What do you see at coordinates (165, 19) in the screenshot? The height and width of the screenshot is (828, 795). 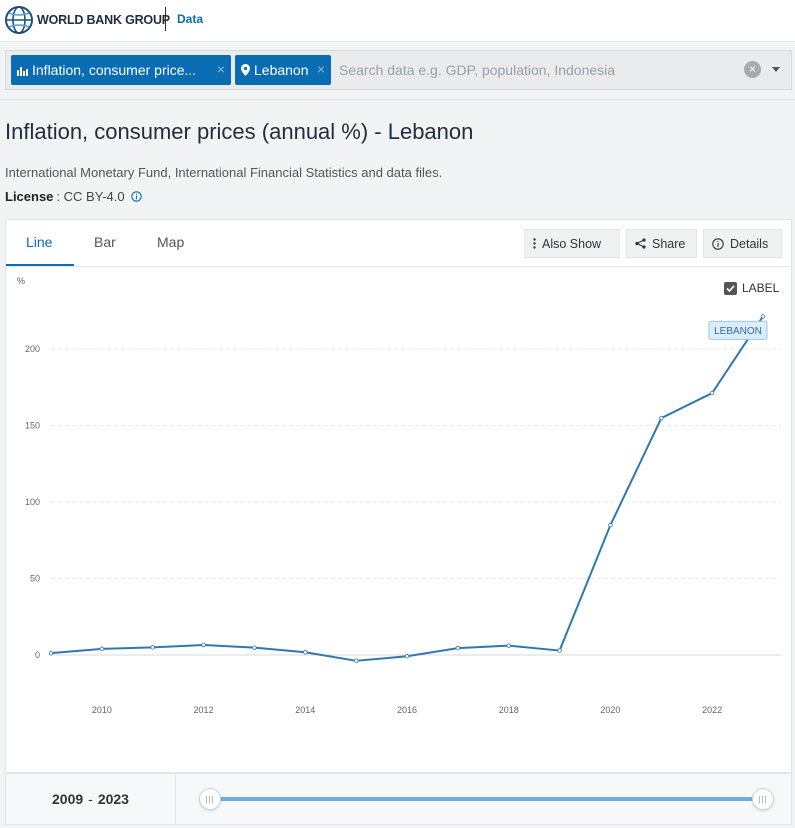 I see `logo-divider` at bounding box center [165, 19].